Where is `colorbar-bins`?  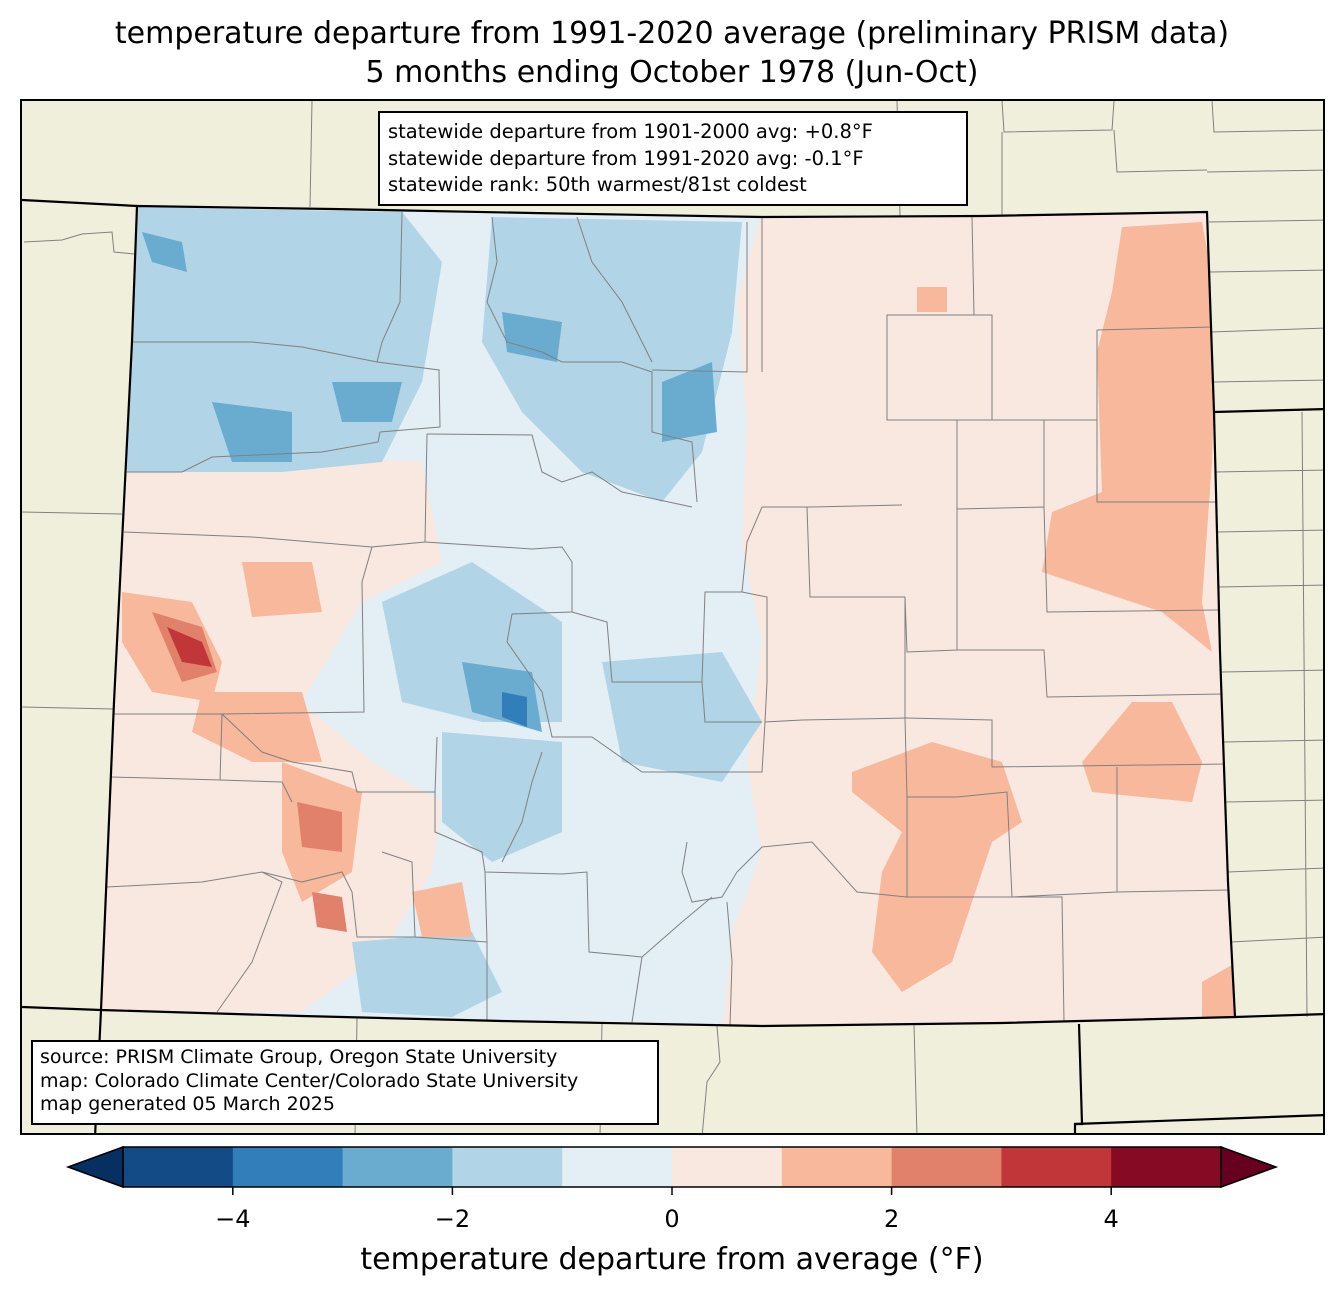
colorbar-bins is located at coordinates (672, 1167).